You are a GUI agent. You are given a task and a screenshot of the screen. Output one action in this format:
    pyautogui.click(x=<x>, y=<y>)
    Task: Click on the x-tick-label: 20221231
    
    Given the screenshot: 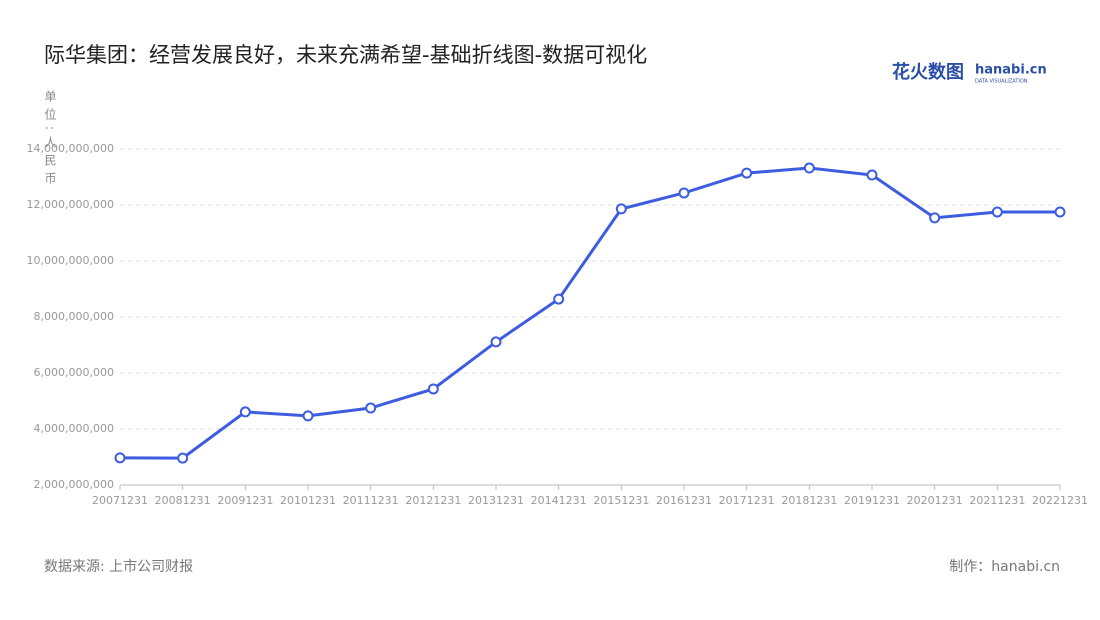 What is the action you would take?
    pyautogui.click(x=1060, y=500)
    